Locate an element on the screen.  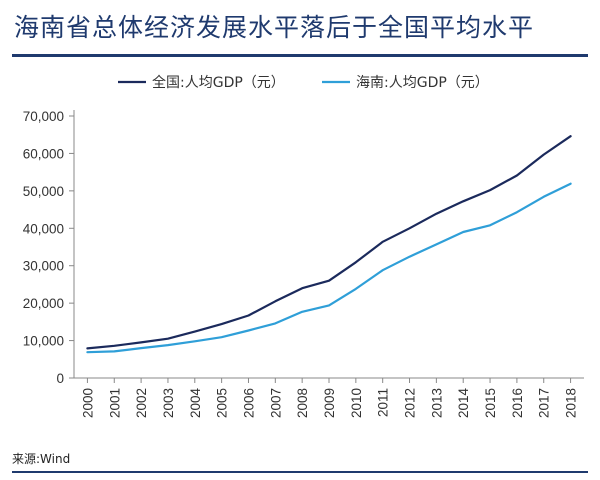
x-tick-label: 2011 is located at coordinates (383, 402).